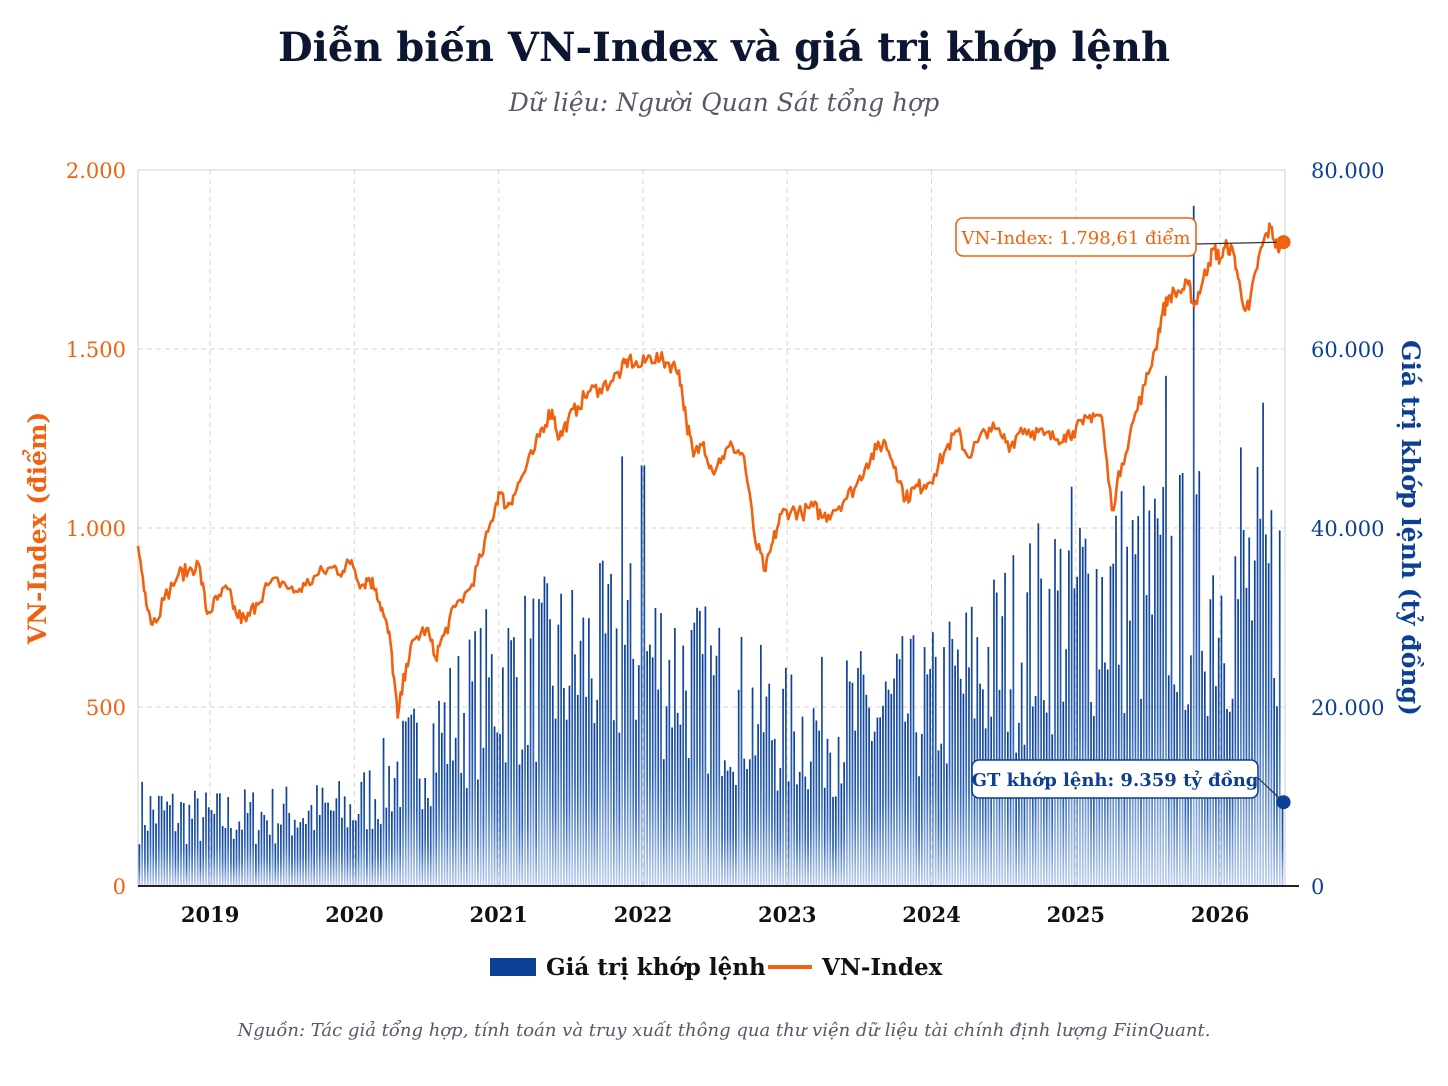 Image resolution: width=1448 pixels, height=1086 pixels. I want to click on index-callout-leader, so click(1239, 243).